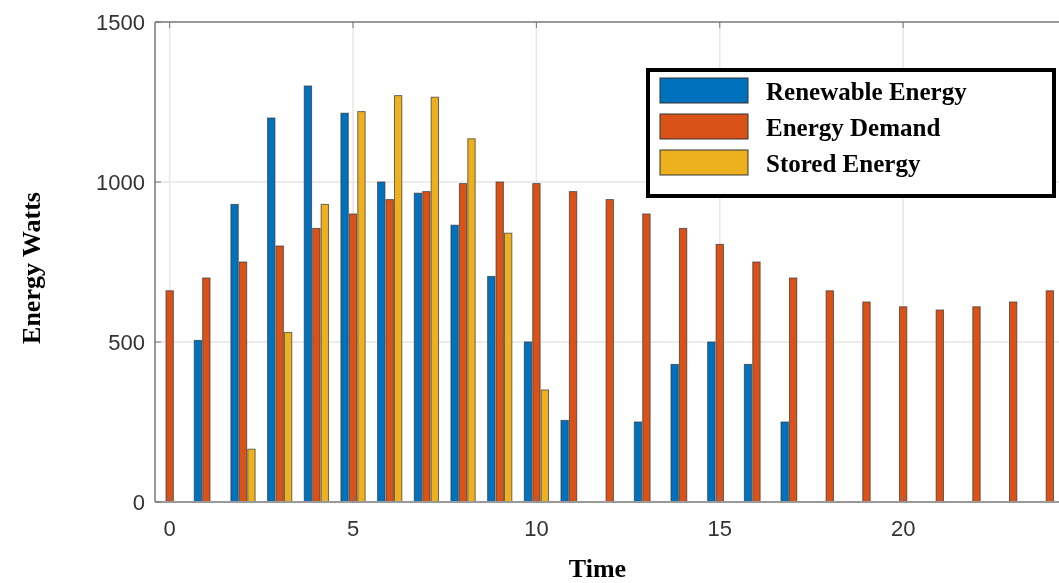  I want to click on legend-label: Energy Demand, so click(853, 127).